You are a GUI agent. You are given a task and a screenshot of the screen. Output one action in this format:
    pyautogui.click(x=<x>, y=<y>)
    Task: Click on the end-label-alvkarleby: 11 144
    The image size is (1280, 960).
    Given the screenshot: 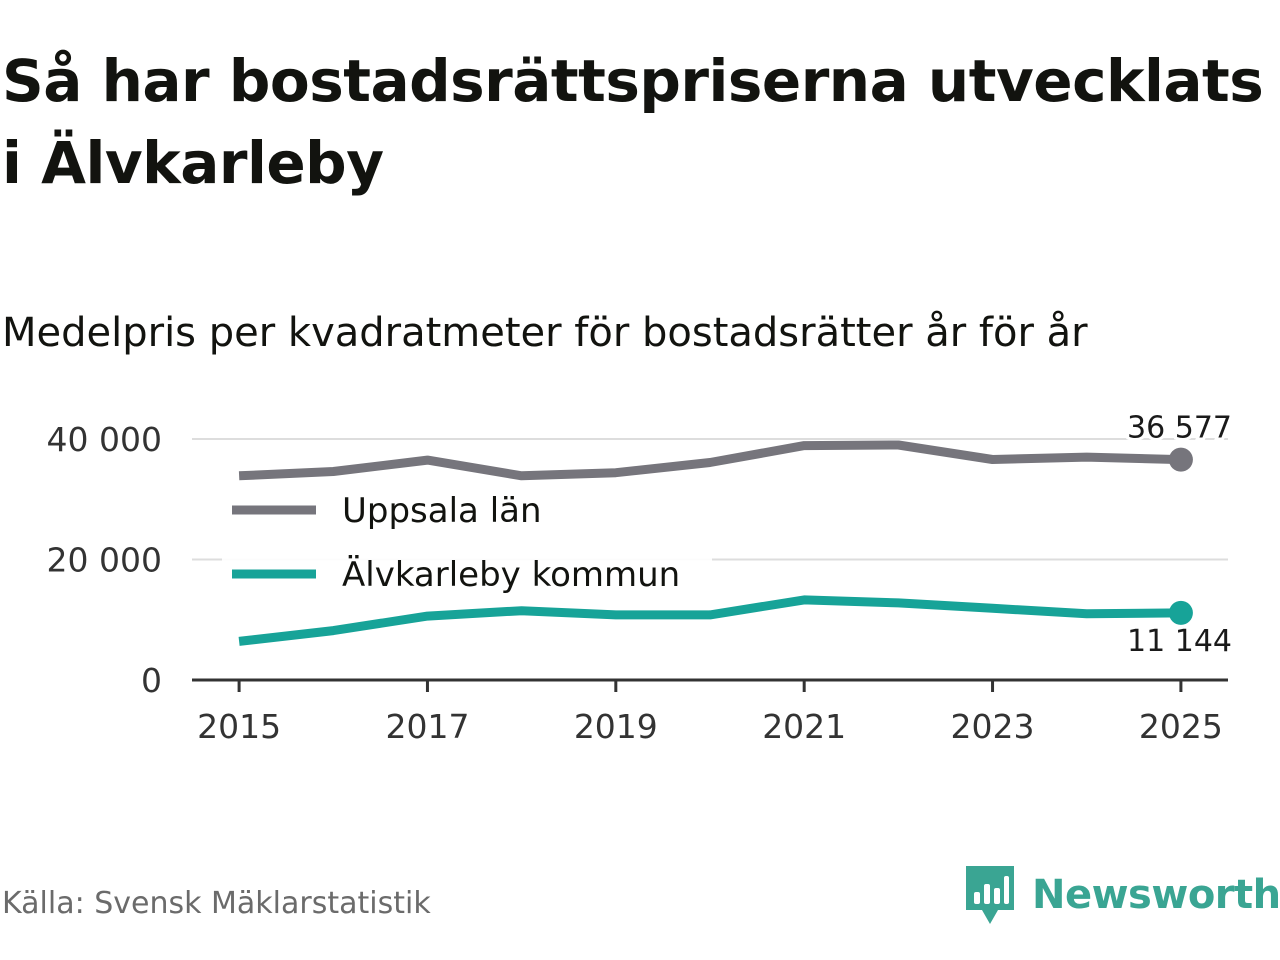 What is the action you would take?
    pyautogui.click(x=1179, y=641)
    